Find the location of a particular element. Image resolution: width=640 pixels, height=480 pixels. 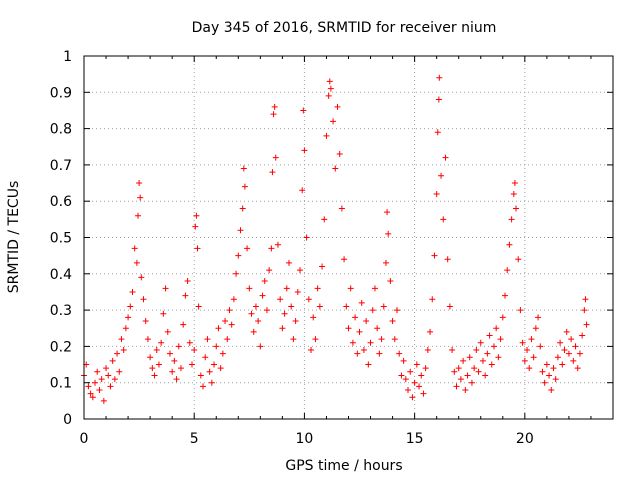

x-tick-label: 5 is located at coordinates (194, 439).